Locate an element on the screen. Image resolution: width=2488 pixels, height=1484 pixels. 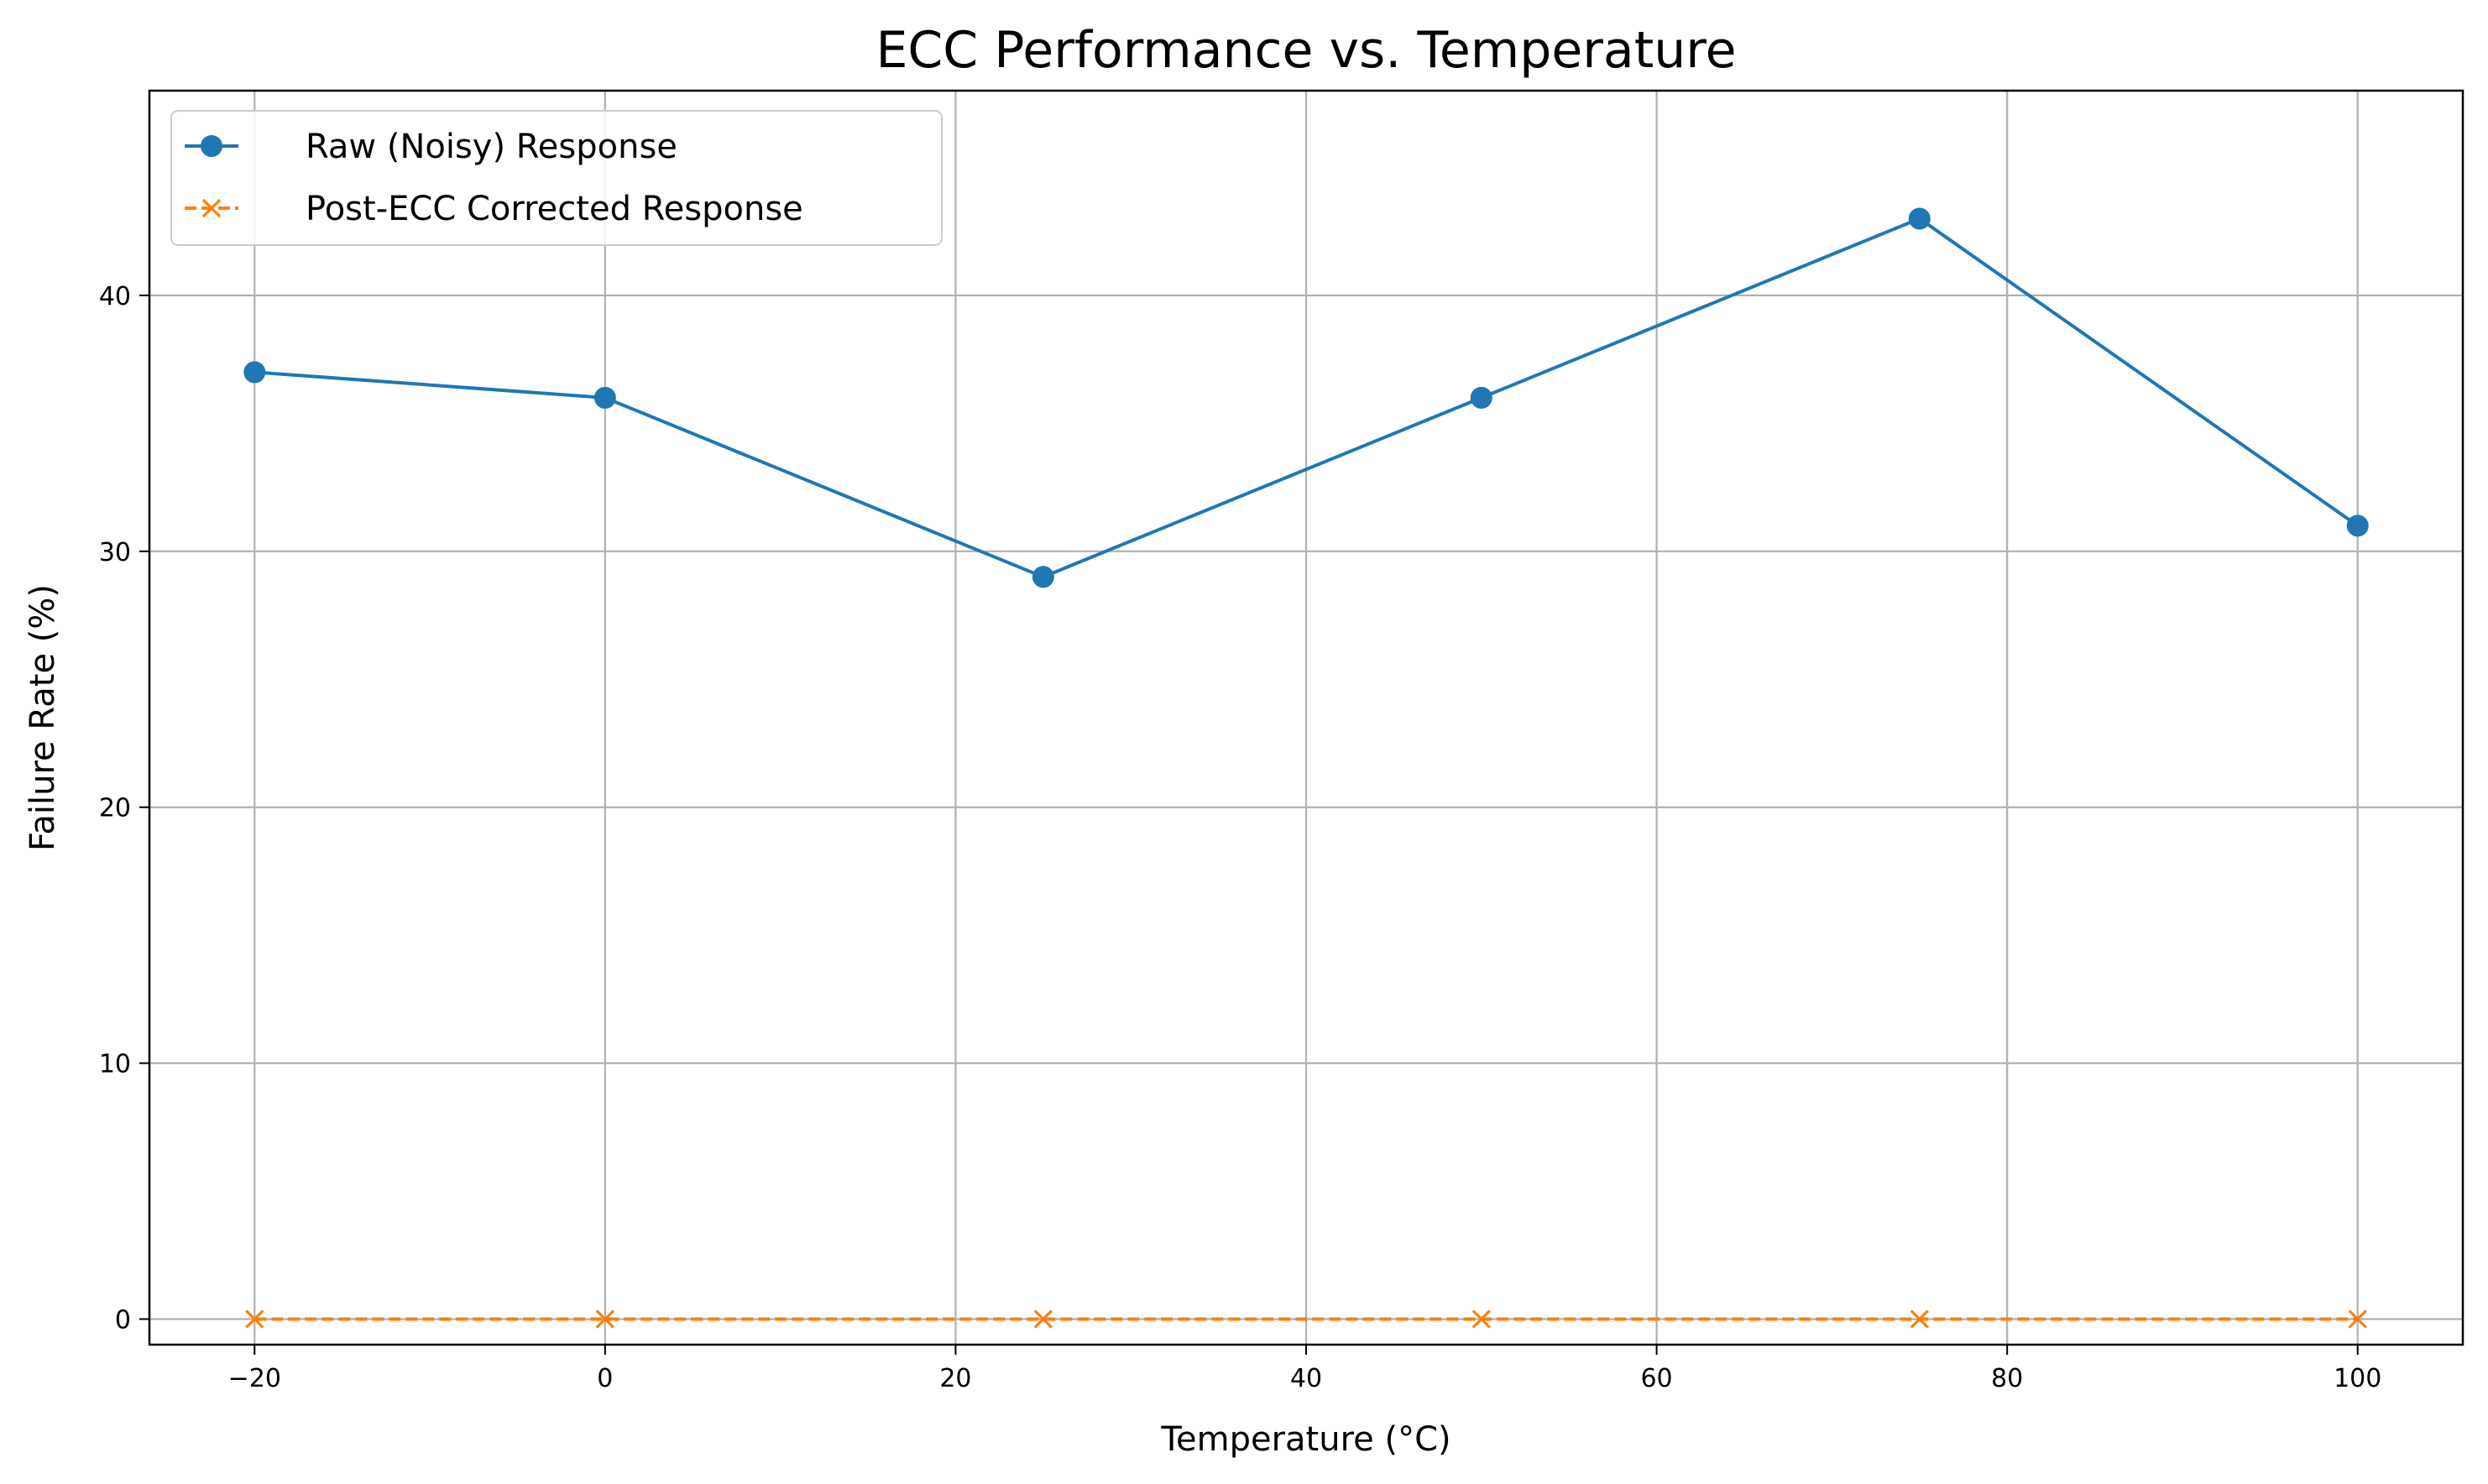
legend-label: Post-ECC Corrected Response is located at coordinates (554, 209).